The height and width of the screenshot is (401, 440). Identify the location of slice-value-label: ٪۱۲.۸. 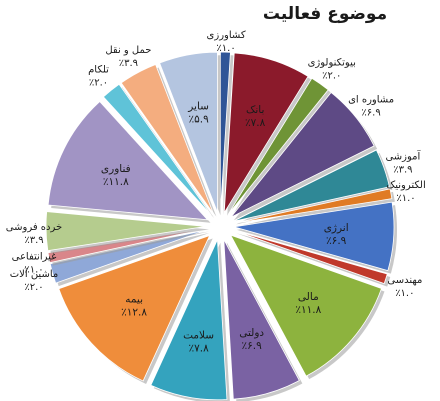
(134, 313).